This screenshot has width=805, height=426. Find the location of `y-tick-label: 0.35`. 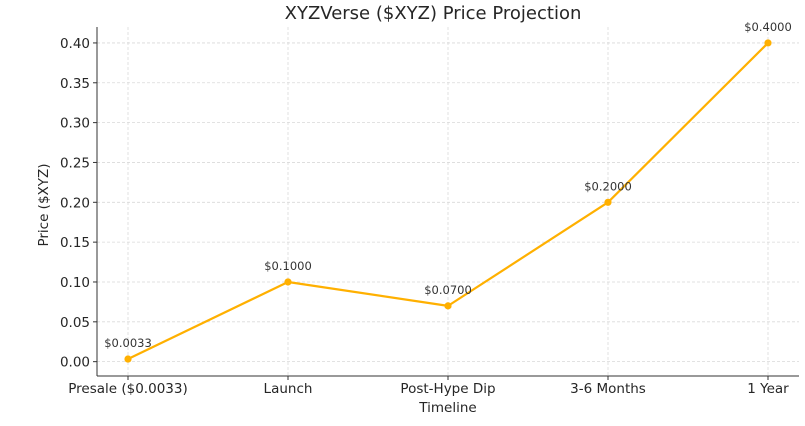

y-tick-label: 0.35 is located at coordinates (75, 84).